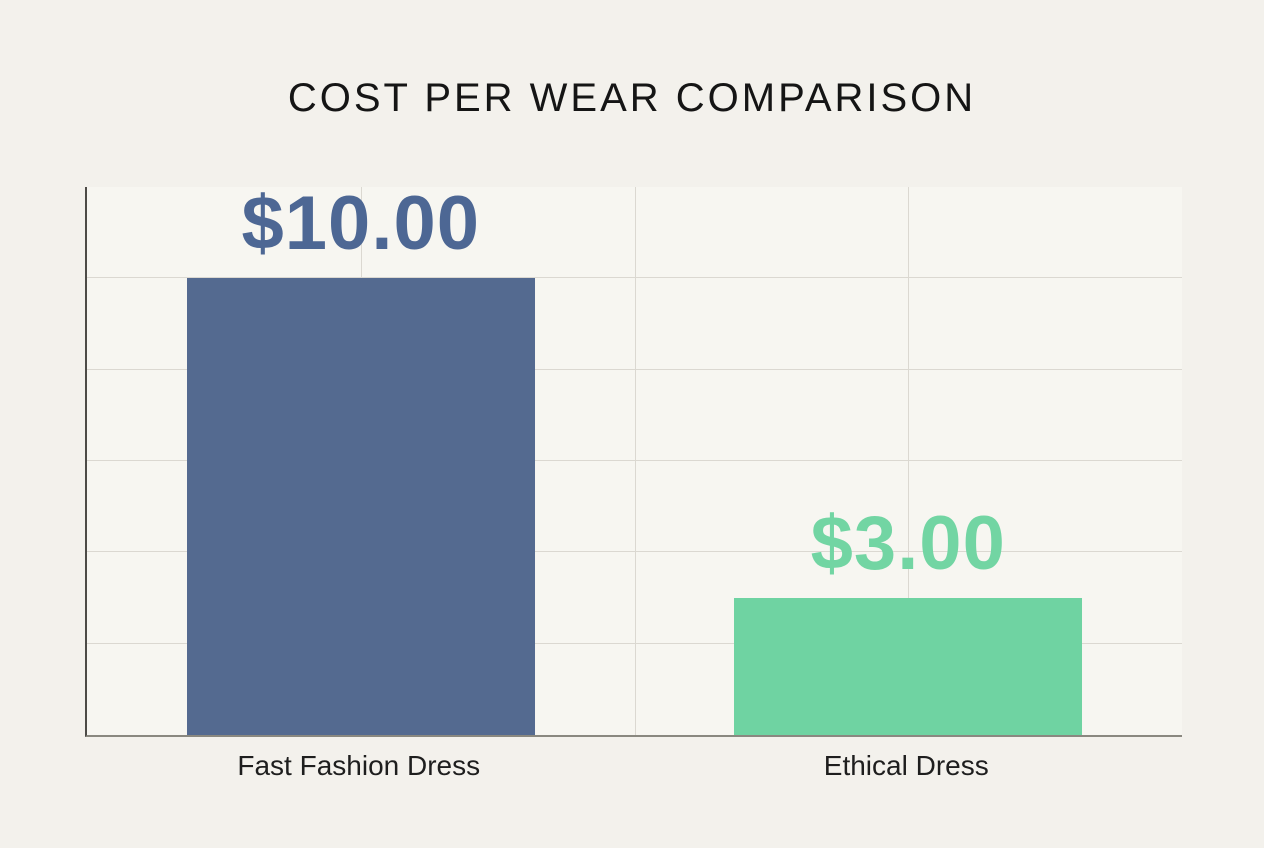  I want to click on category-label-fast-fashion-dress: Fast Fashion Dress, so click(359, 765).